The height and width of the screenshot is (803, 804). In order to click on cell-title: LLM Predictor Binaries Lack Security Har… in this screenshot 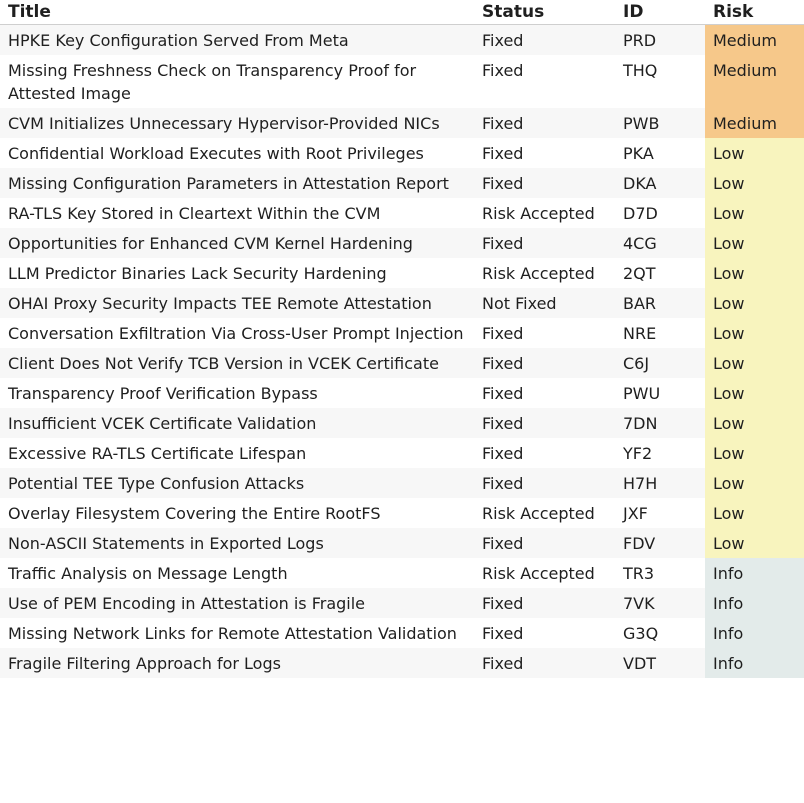, I will do `click(237, 273)`.